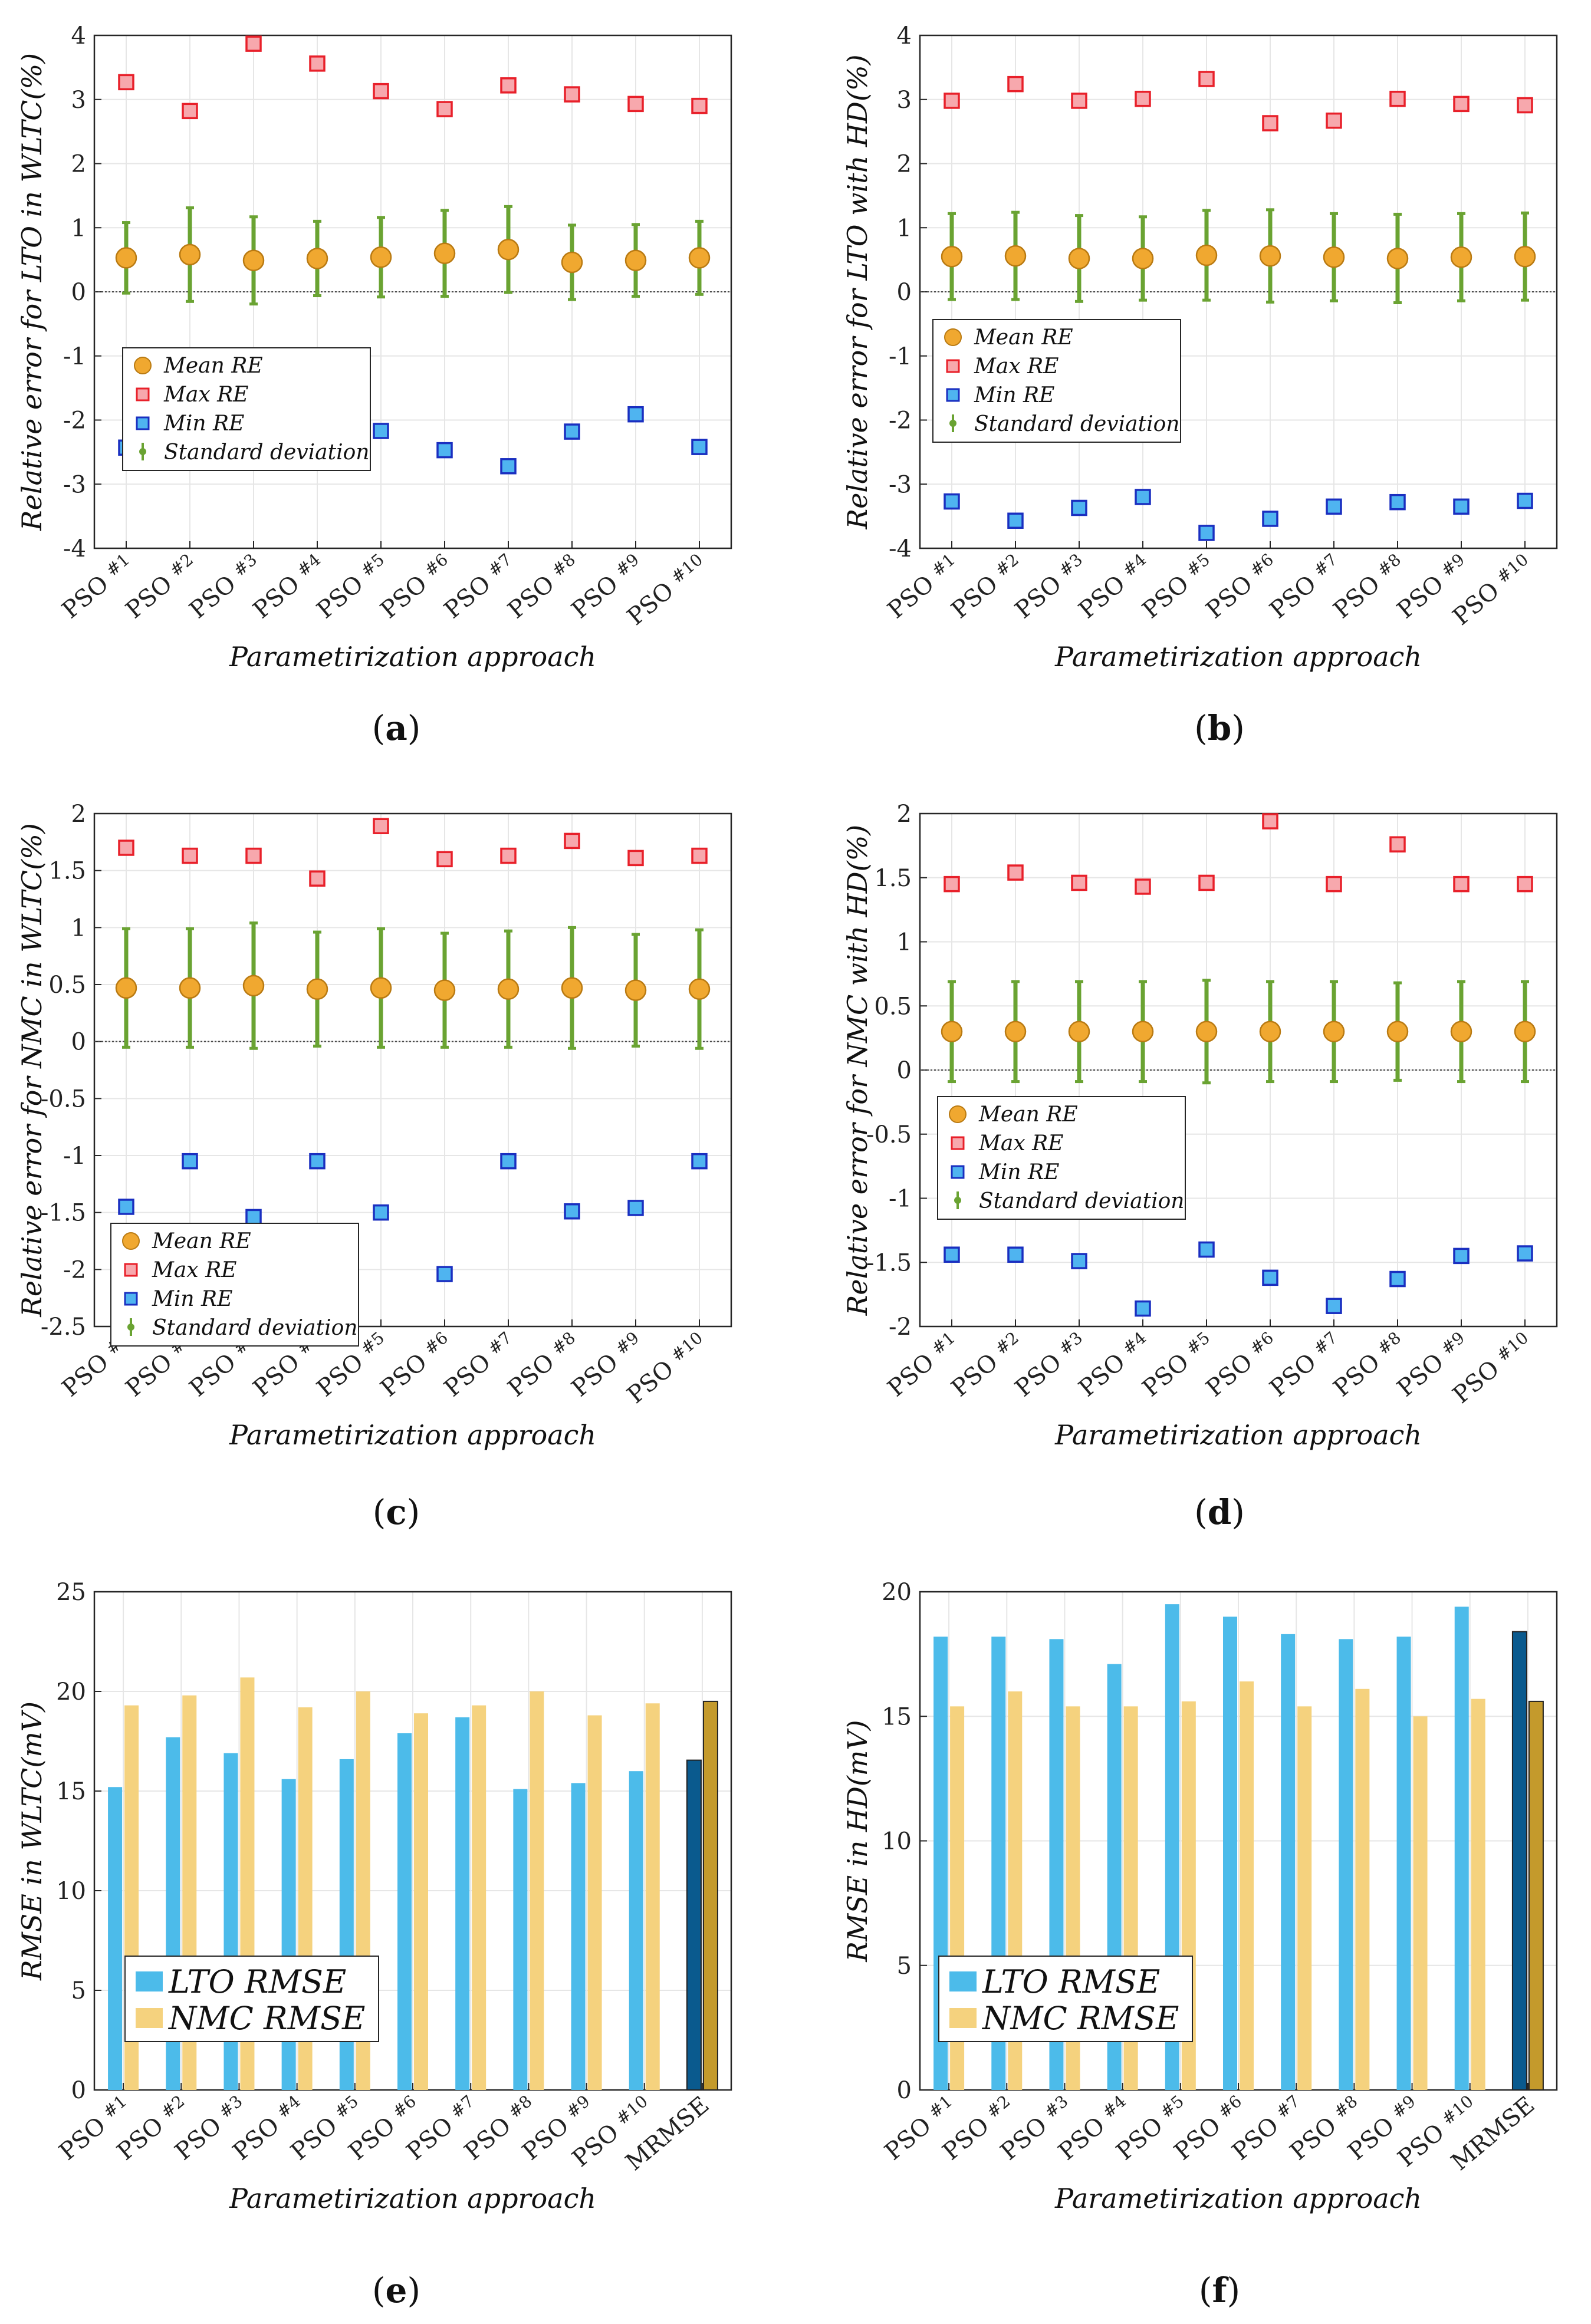 The width and height of the screenshot is (1591, 2324). Describe the element at coordinates (1178, 586) in the screenshot. I see `x-tick-label: PSO #5` at that location.